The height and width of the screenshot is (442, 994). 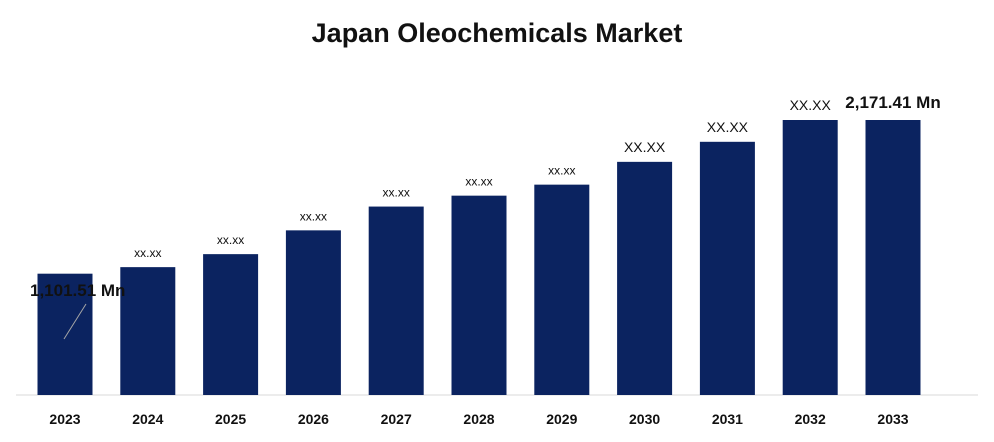 What do you see at coordinates (231, 324) in the screenshot?
I see `bar-2025` at bounding box center [231, 324].